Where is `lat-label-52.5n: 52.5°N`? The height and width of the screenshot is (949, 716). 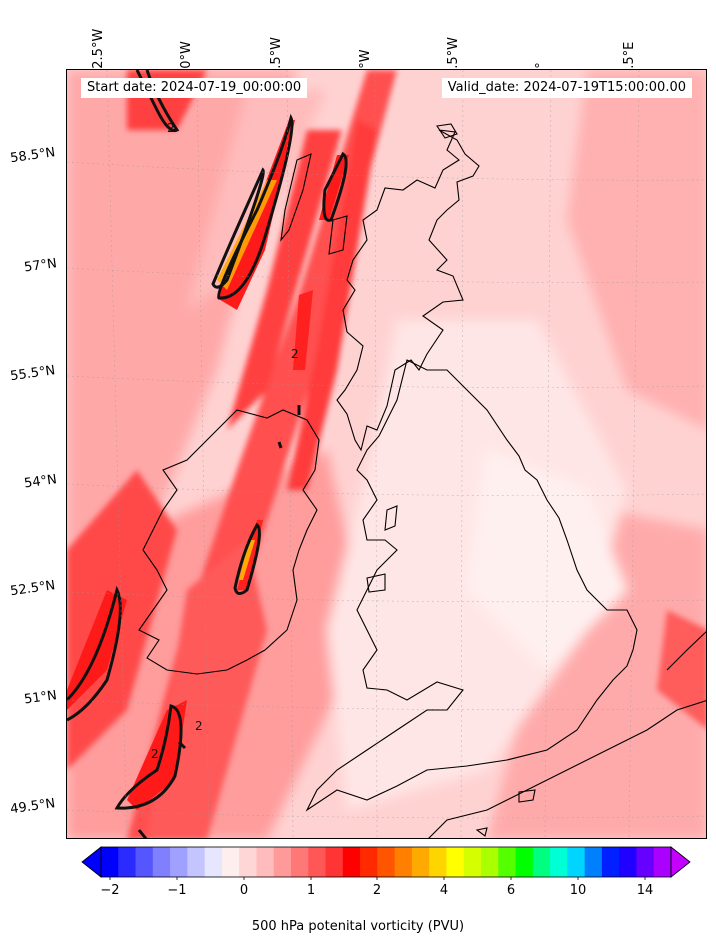
lat-label-52.5n: 52.5°N is located at coordinates (33, 589).